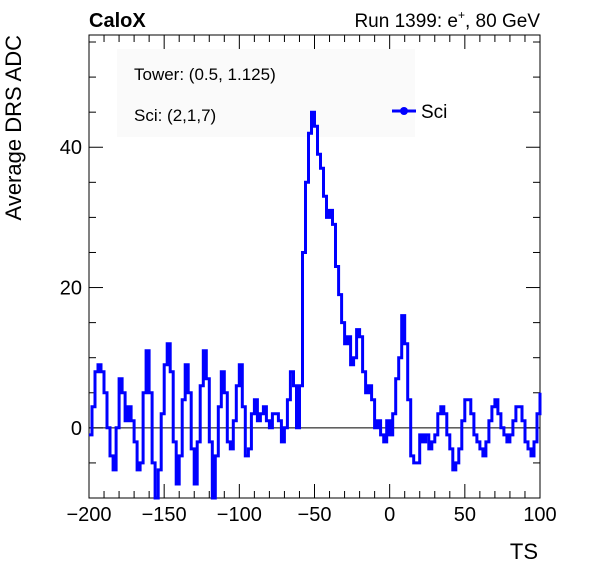 The image size is (596, 572). What do you see at coordinates (71, 148) in the screenshot?
I see `y-tick-label: 40` at bounding box center [71, 148].